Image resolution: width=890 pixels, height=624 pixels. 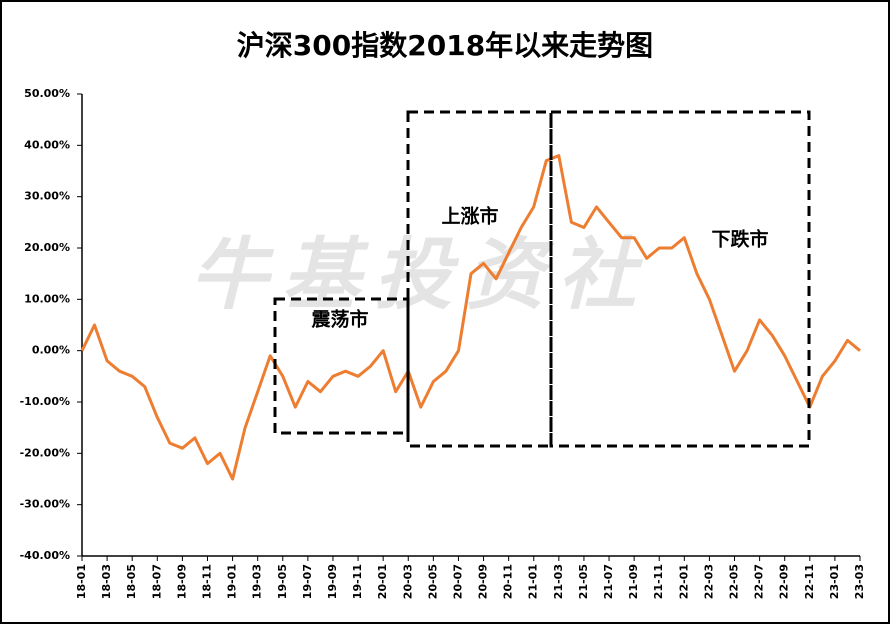 What do you see at coordinates (47, 298) in the screenshot?
I see `y-tick-label: 10.00%` at bounding box center [47, 298].